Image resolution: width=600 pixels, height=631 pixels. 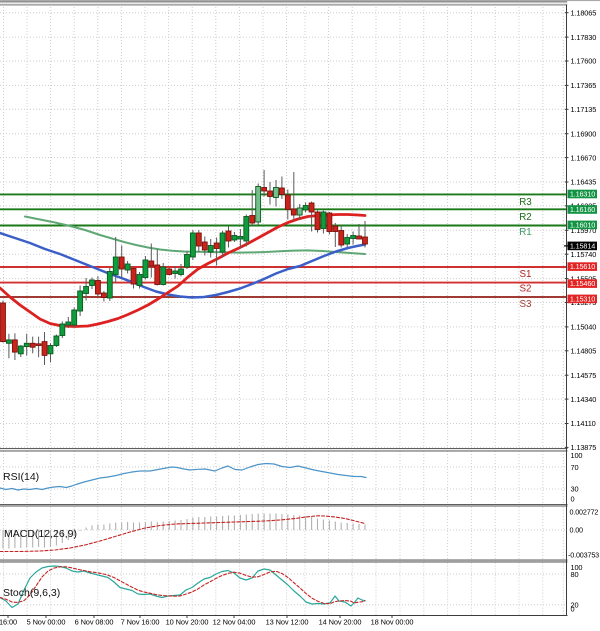 What do you see at coordinates (582, 246) in the screenshot?
I see `svg-text: 1.15814` at bounding box center [582, 246].